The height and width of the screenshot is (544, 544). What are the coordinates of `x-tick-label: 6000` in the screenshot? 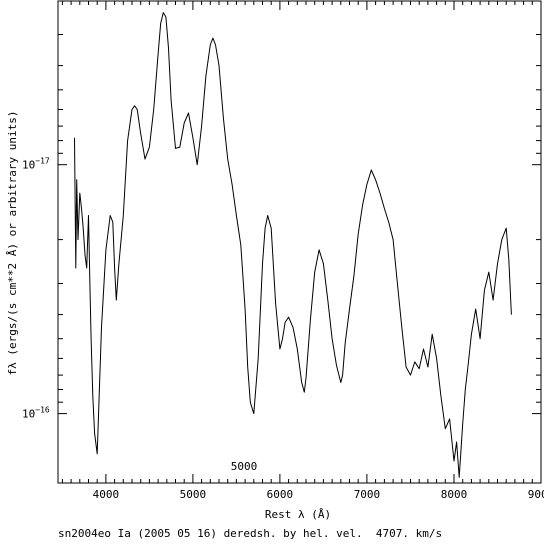 It's located at (280, 494).